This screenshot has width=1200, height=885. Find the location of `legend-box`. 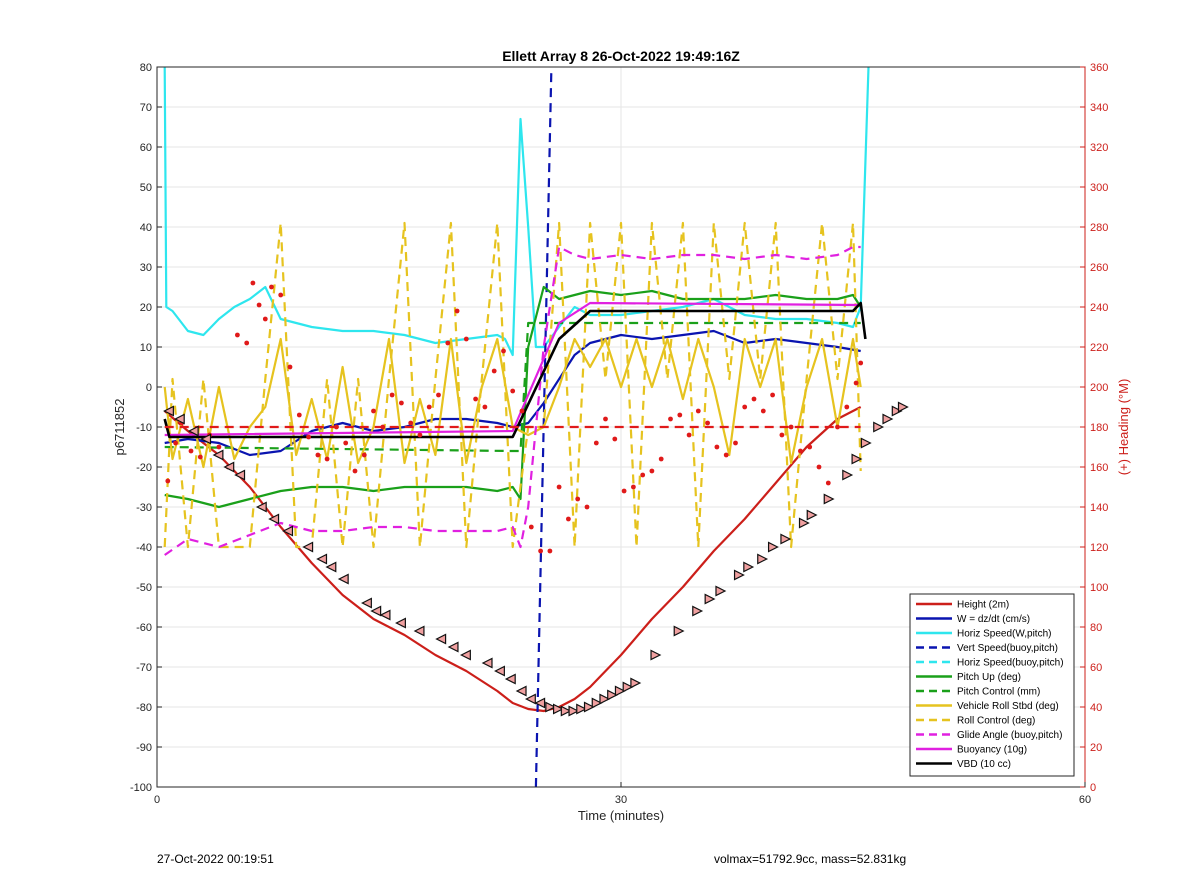

legend-box is located at coordinates (992, 685).